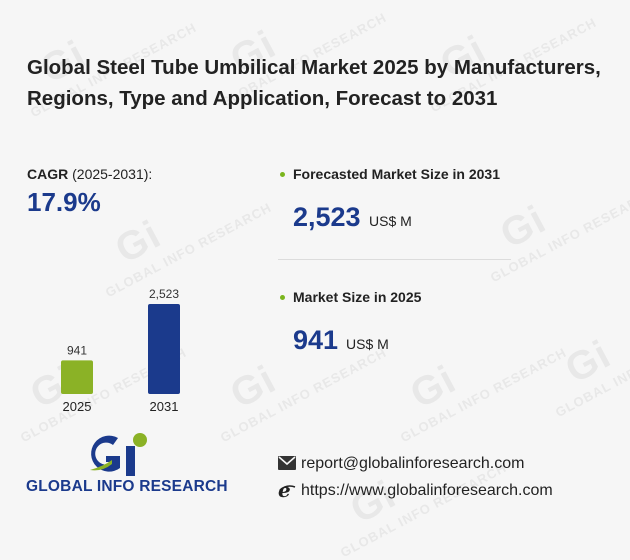  What do you see at coordinates (287, 463) in the screenshot?
I see `email-icon` at bounding box center [287, 463].